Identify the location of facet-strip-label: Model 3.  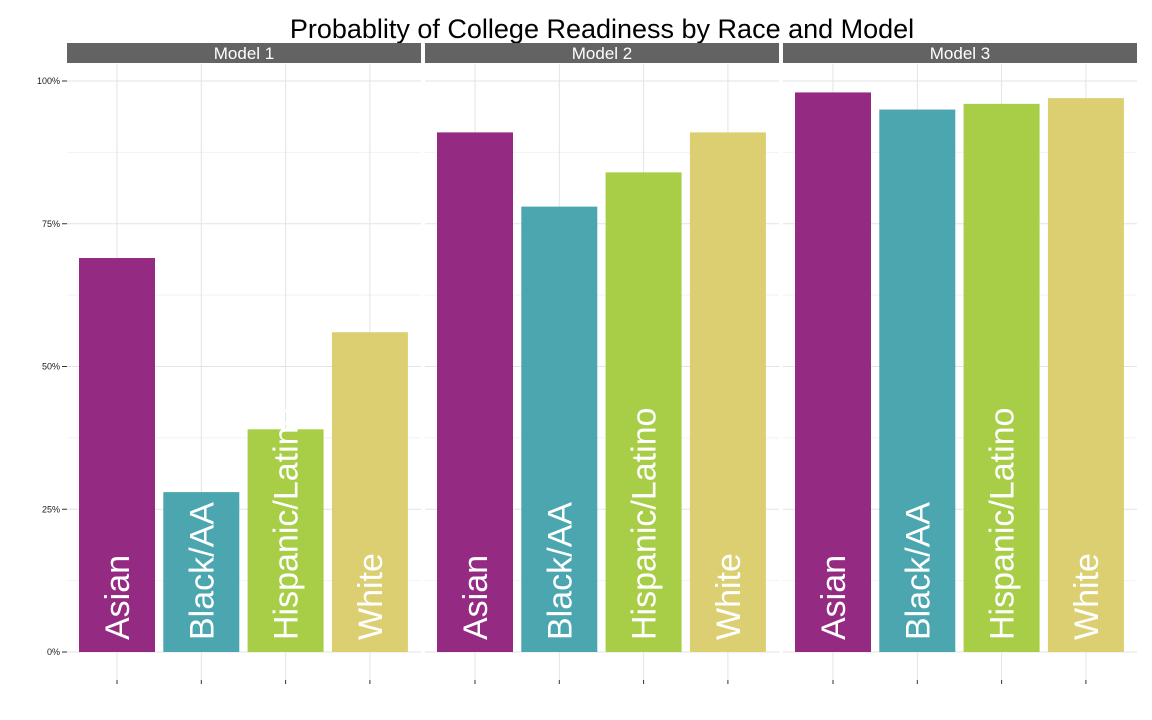
(960, 53).